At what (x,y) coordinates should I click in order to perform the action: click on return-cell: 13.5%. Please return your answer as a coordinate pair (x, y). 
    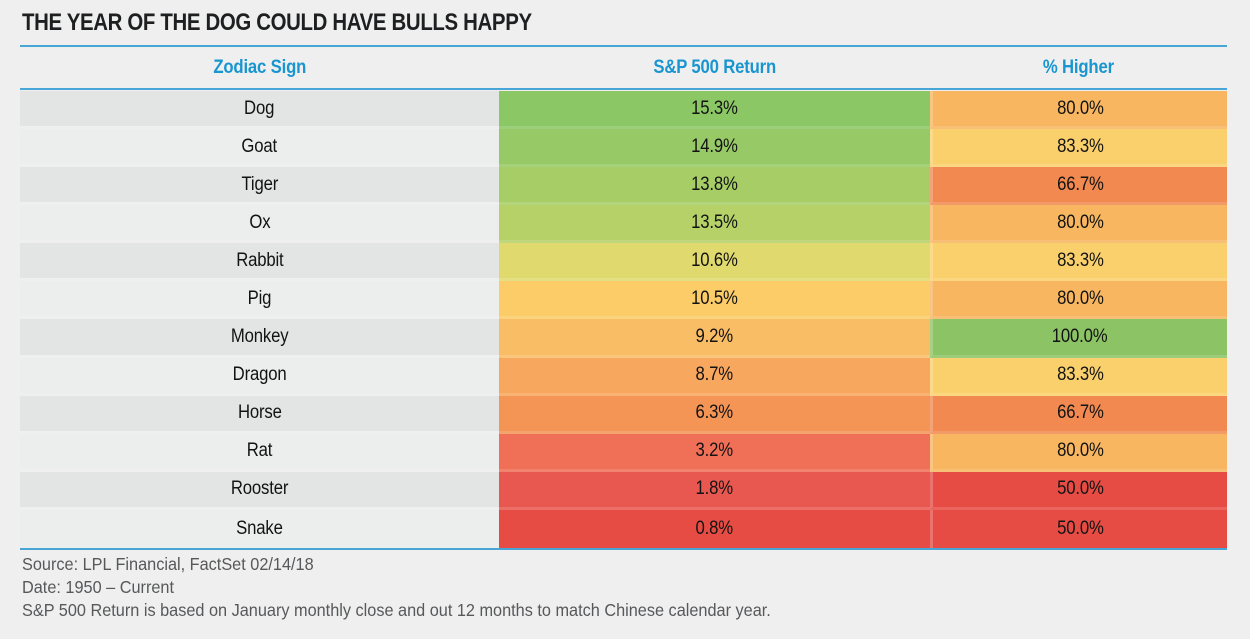
    Looking at the image, I should click on (714, 224).